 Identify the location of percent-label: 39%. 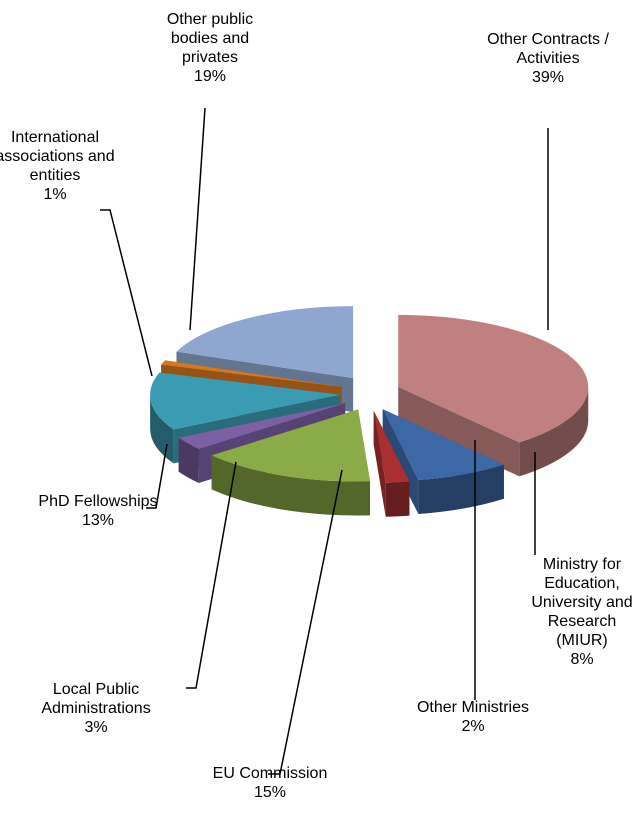
(548, 77).